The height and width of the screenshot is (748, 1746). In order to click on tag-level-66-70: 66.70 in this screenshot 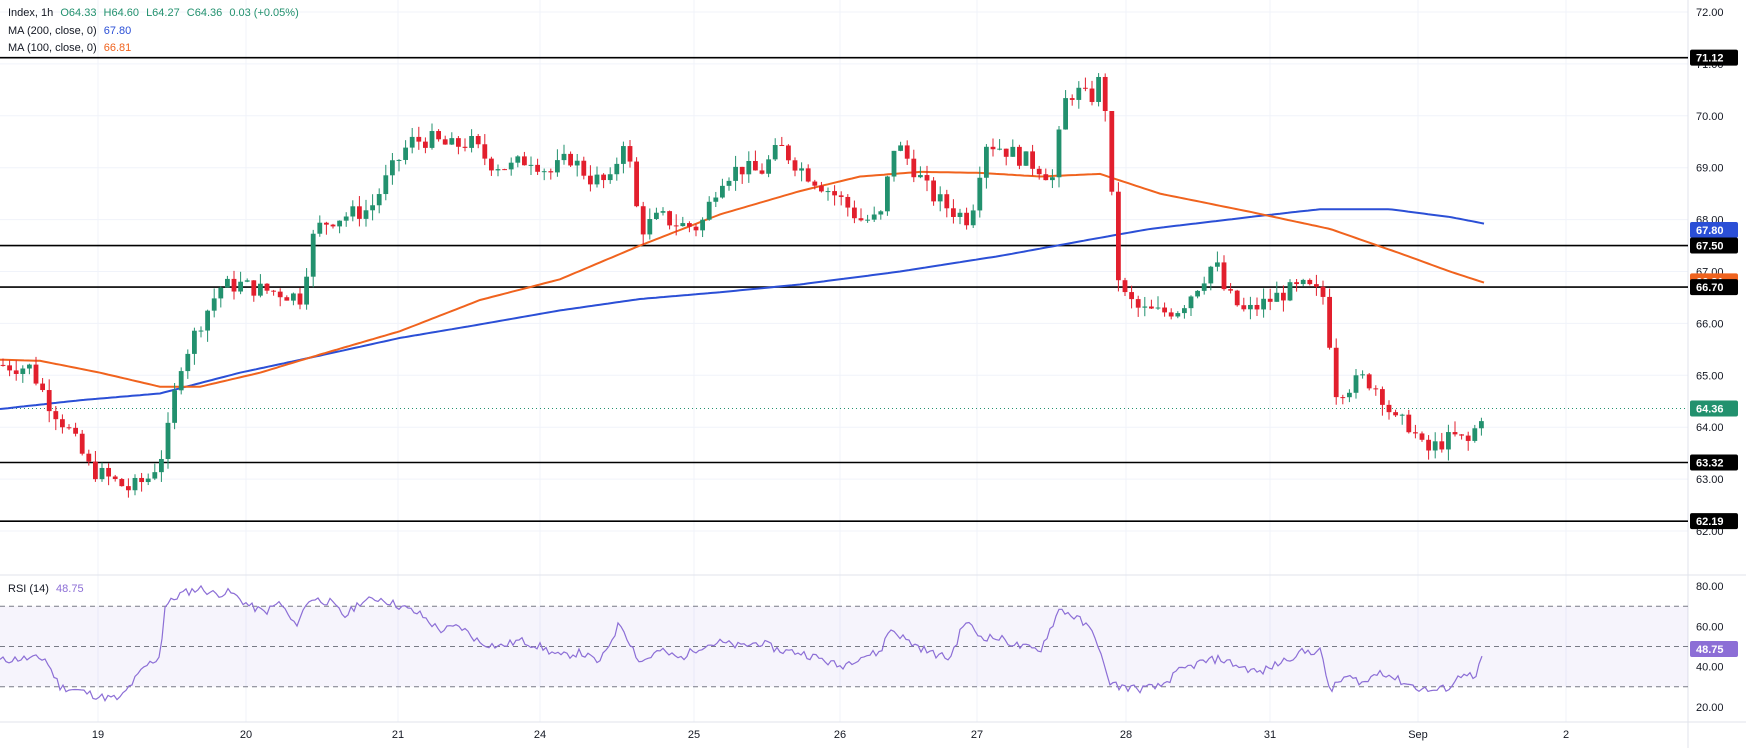, I will do `click(1714, 287)`.